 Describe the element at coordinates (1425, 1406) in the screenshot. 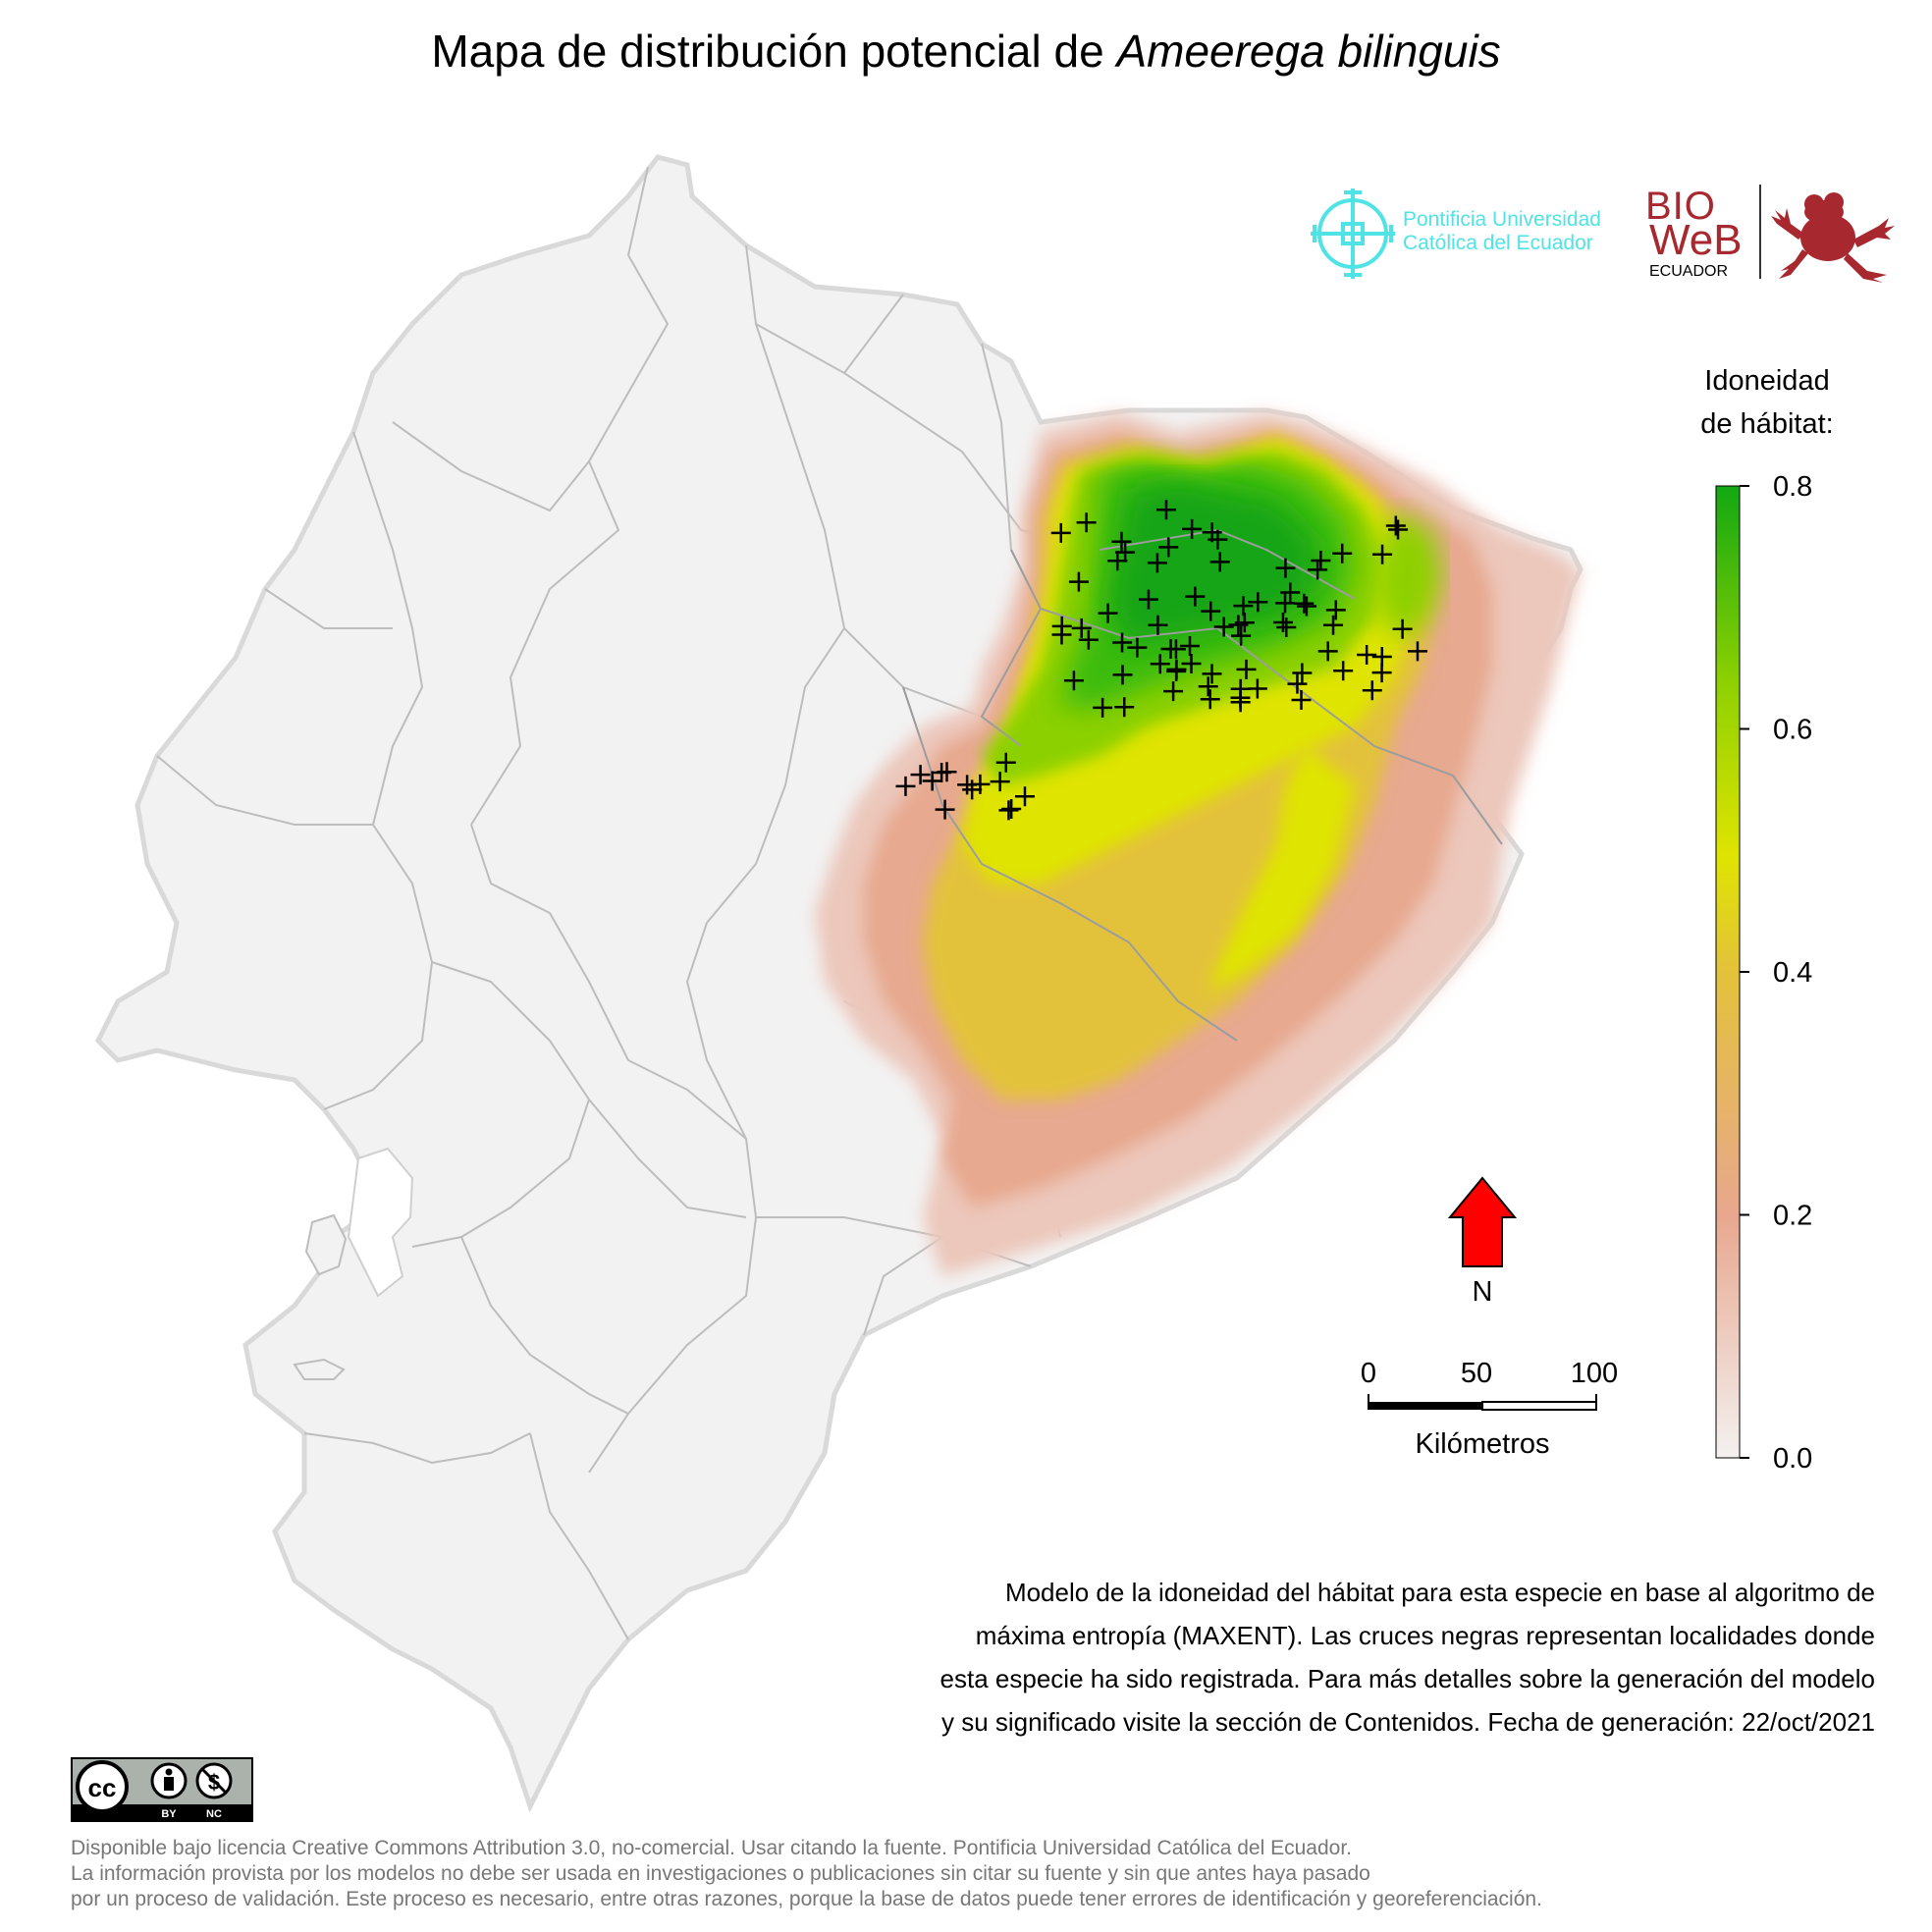

I see `scale-bar-black` at that location.